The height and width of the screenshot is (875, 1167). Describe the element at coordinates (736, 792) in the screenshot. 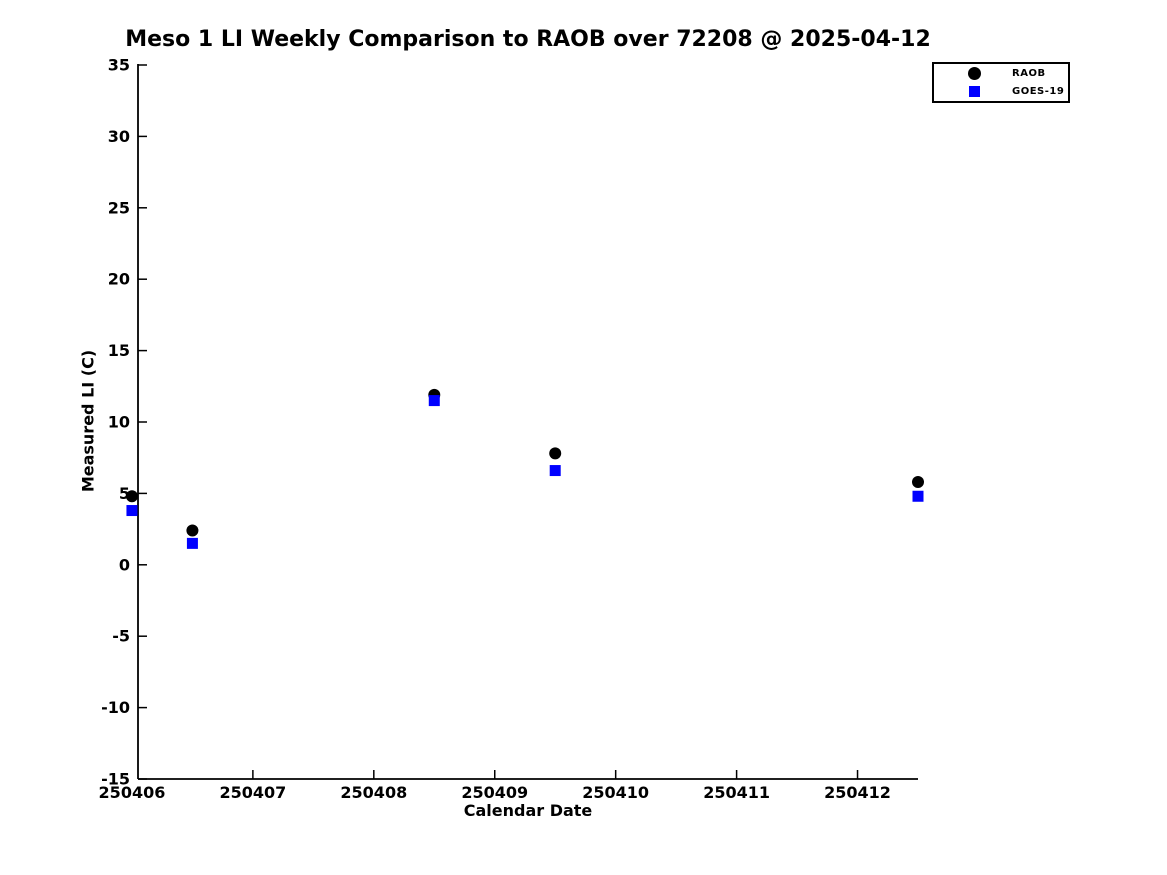

I see `x-tick-label: 250411` at that location.